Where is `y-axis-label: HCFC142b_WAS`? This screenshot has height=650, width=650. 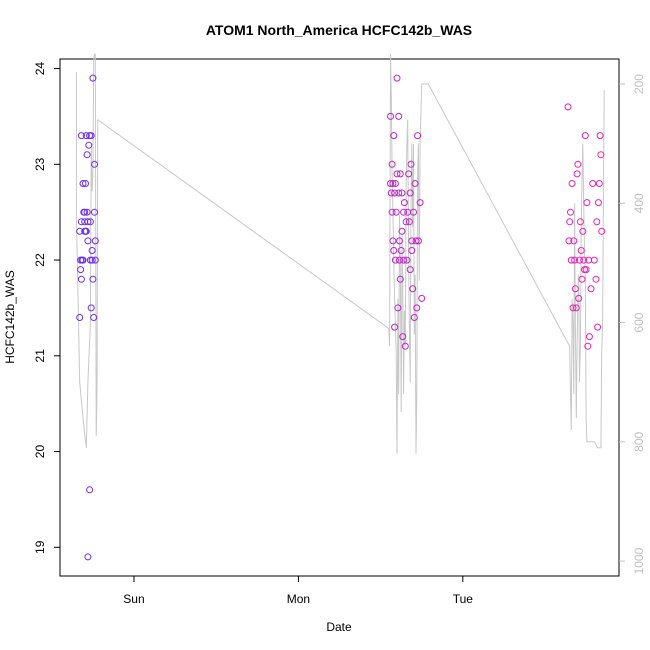 y-axis-label: HCFC142b_WAS is located at coordinates (10, 317).